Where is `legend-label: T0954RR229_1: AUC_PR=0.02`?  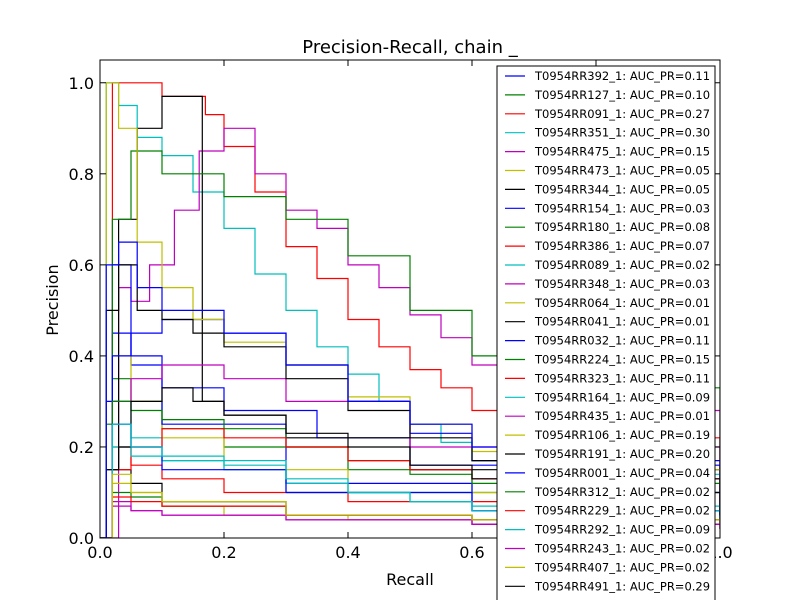 legend-label: T0954RR229_1: AUC_PR=0.02 is located at coordinates (622, 511).